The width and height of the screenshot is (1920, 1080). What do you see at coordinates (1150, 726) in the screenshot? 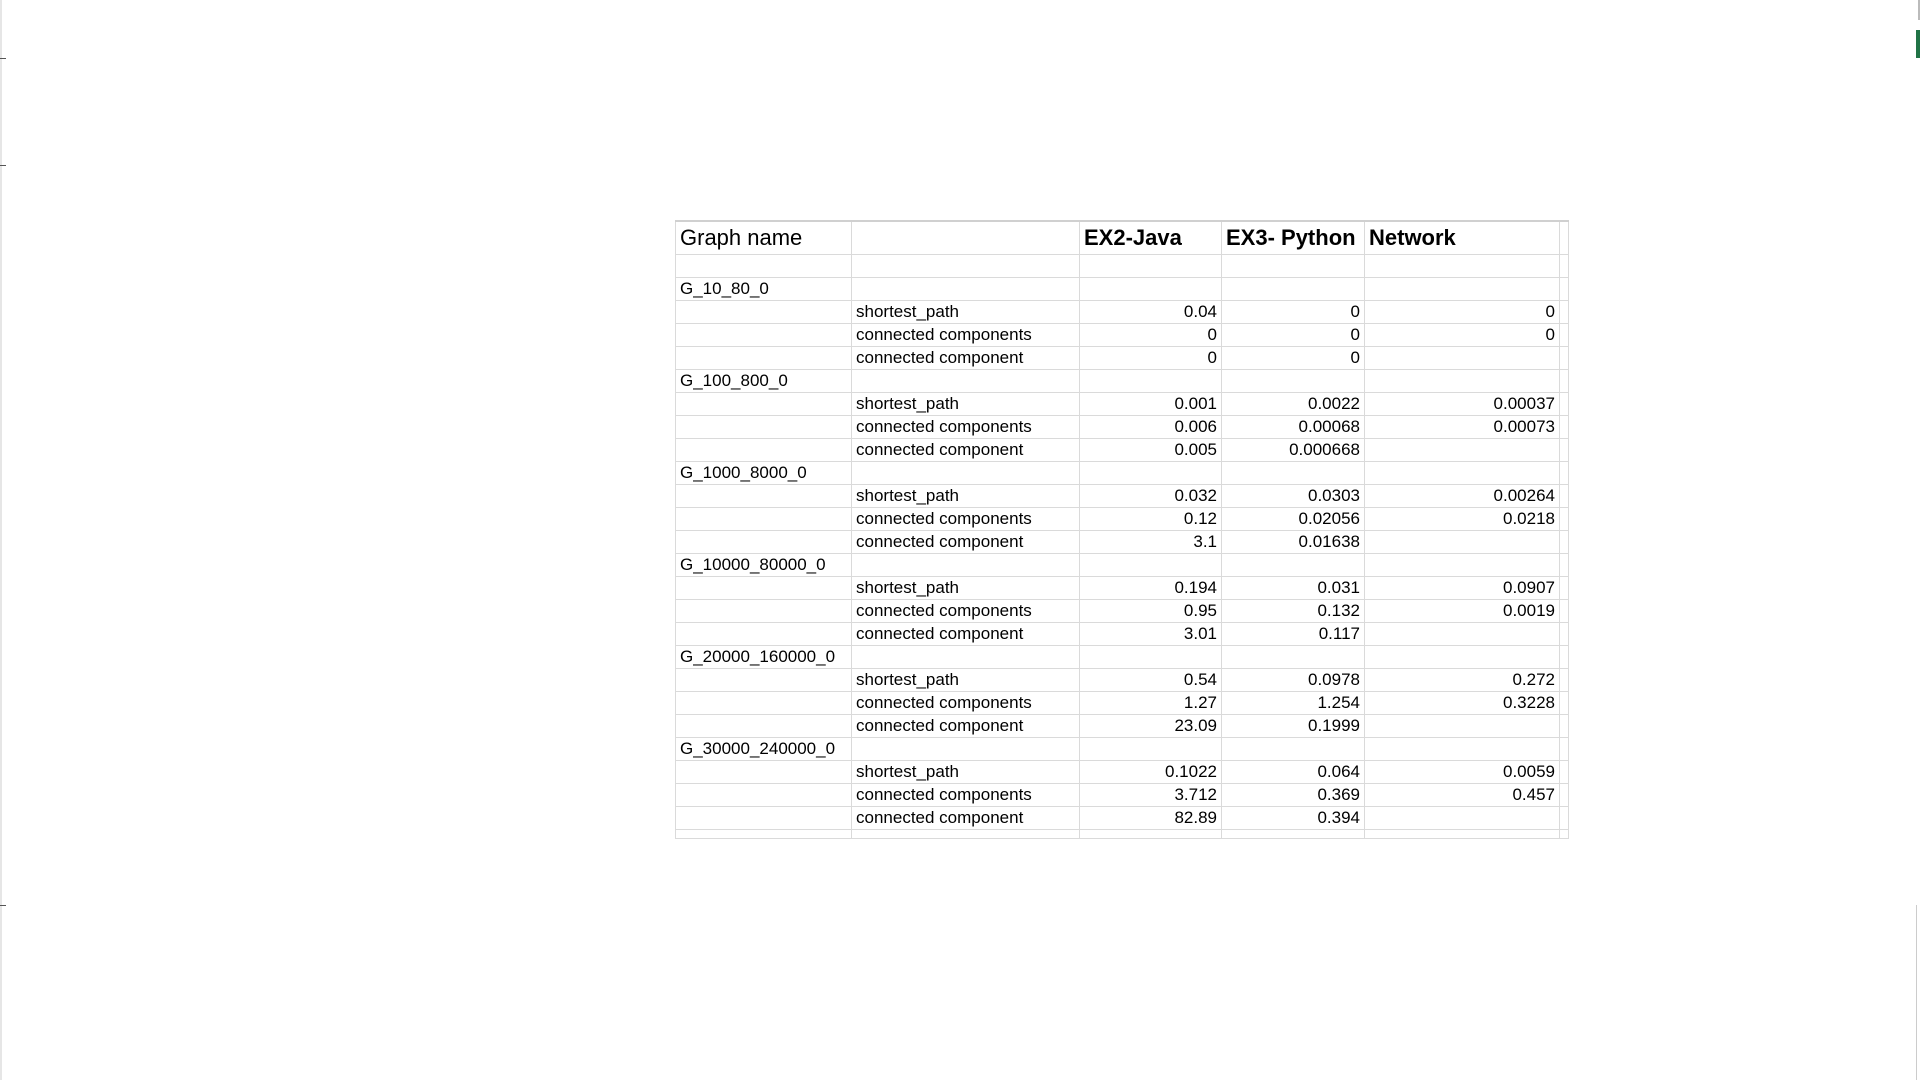
I see `java-value-cell: 23.09` at bounding box center [1150, 726].